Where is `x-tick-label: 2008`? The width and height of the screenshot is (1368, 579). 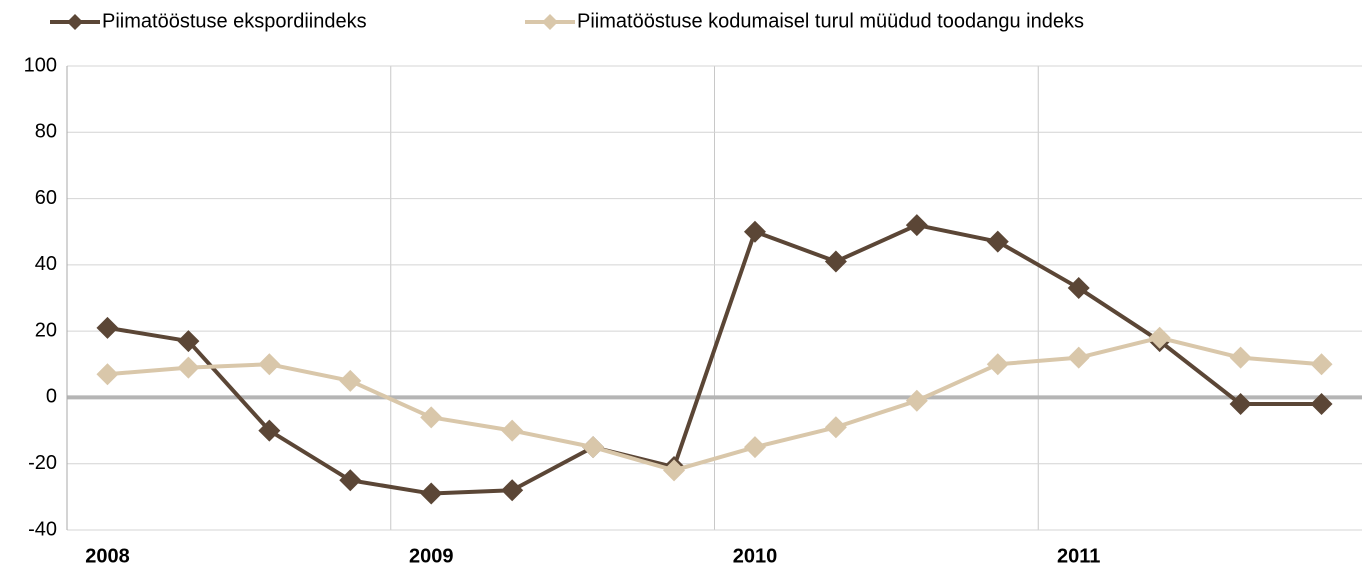 x-tick-label: 2008 is located at coordinates (107, 556).